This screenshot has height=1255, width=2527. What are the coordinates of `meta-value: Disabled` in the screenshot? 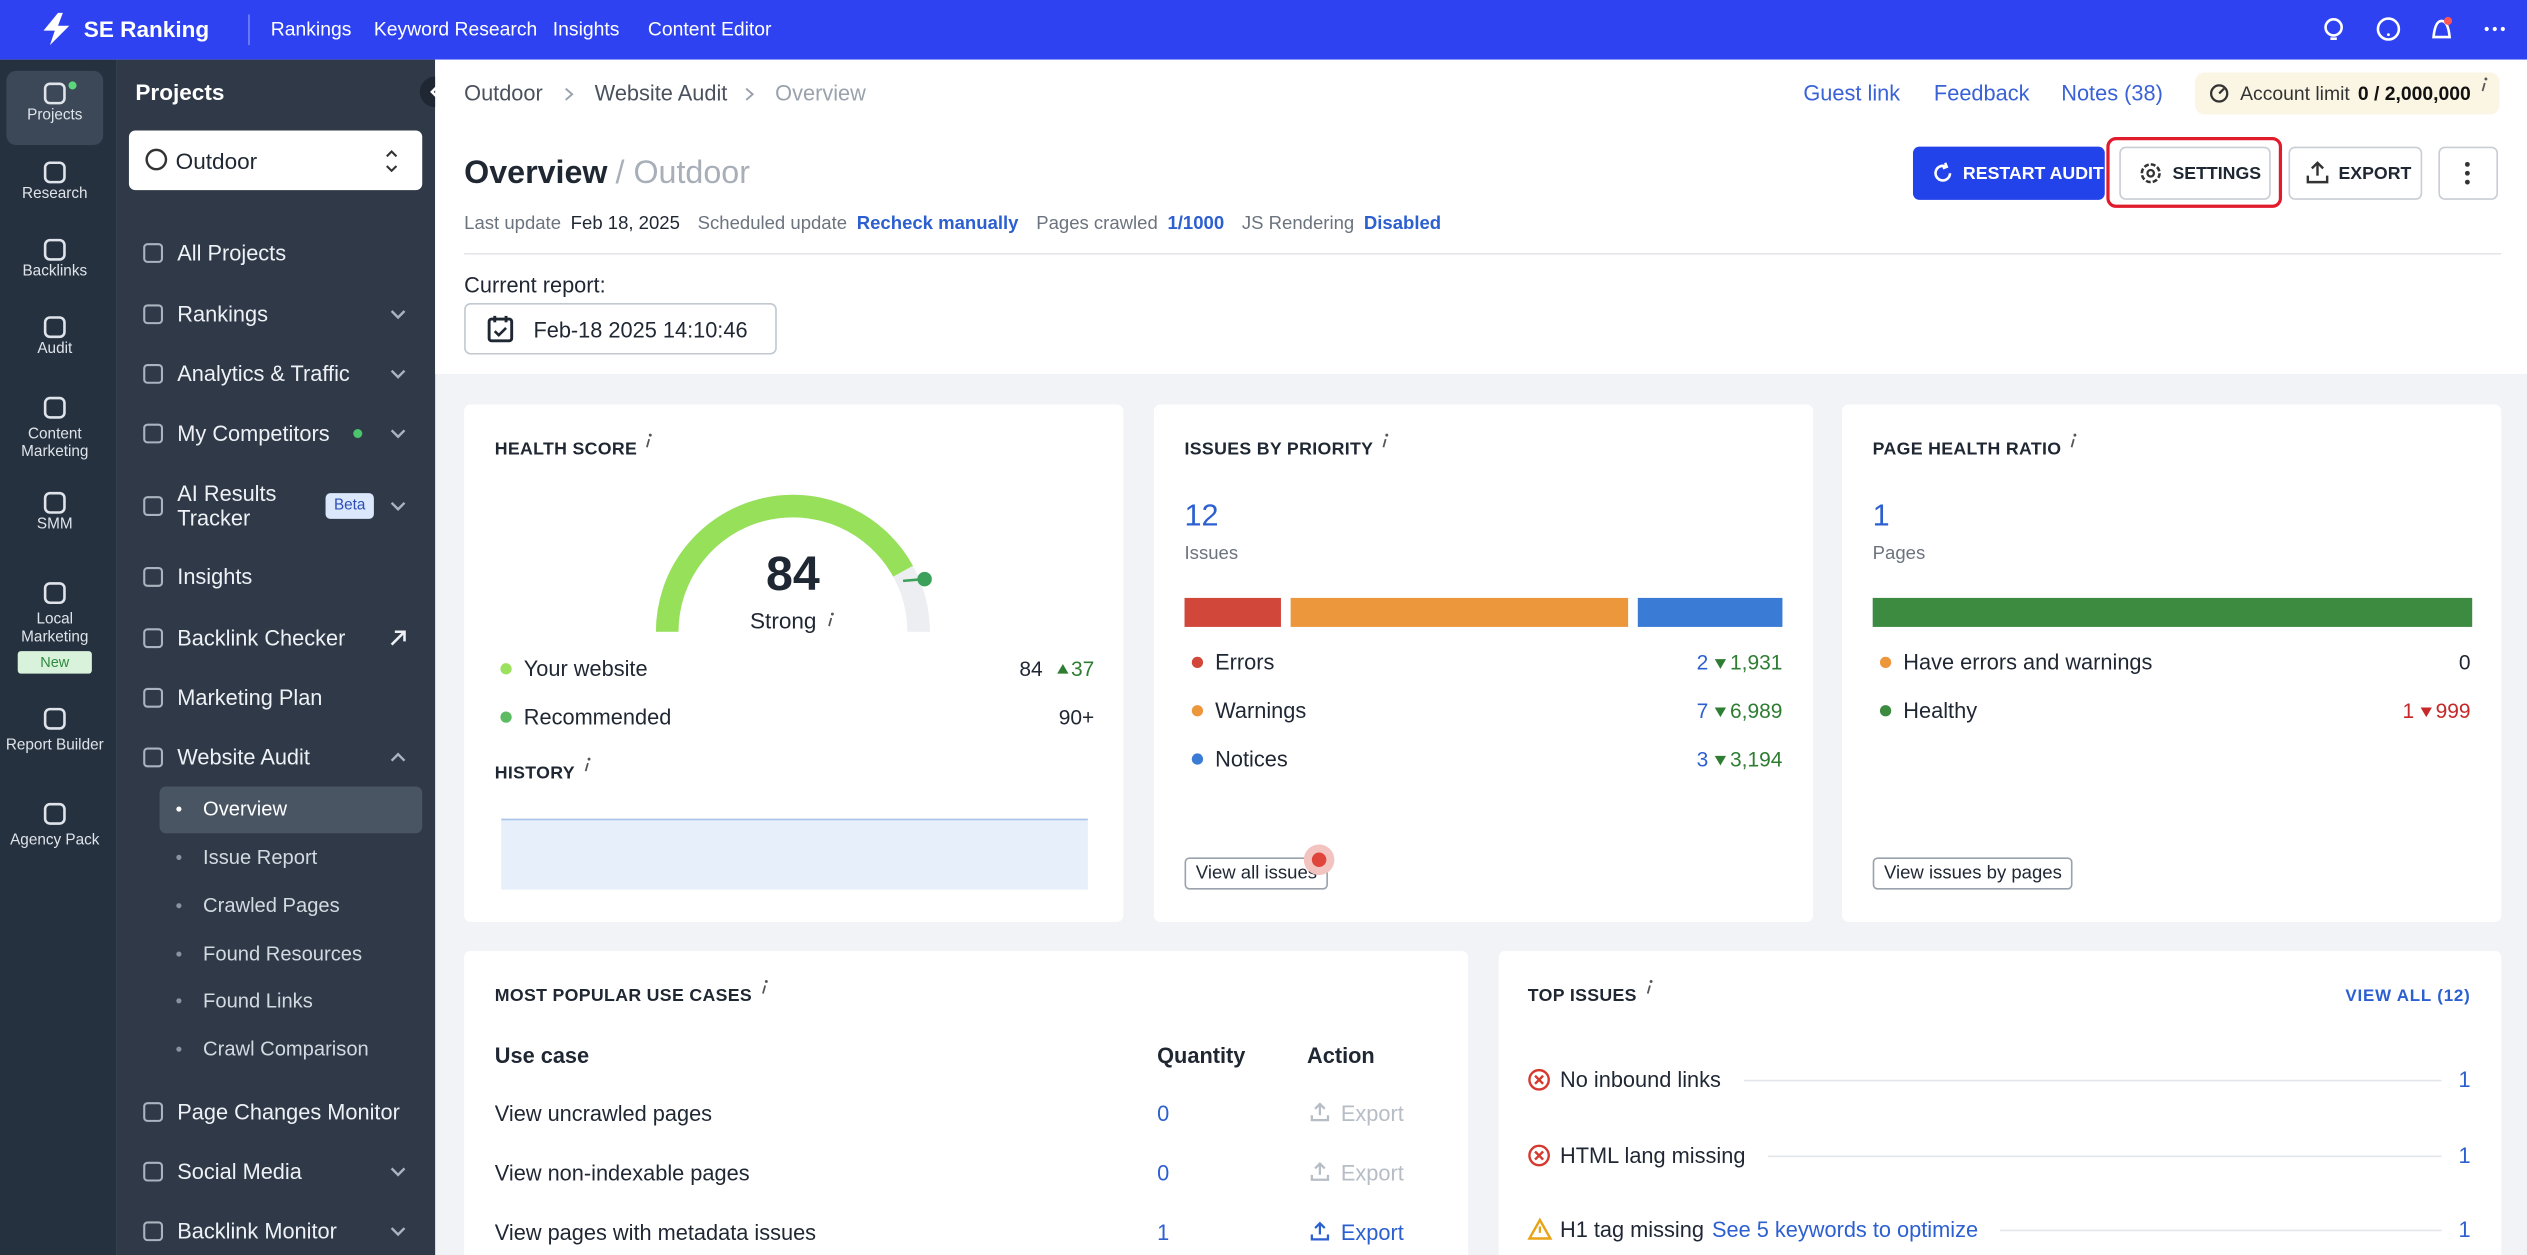 It's located at (1402, 224).